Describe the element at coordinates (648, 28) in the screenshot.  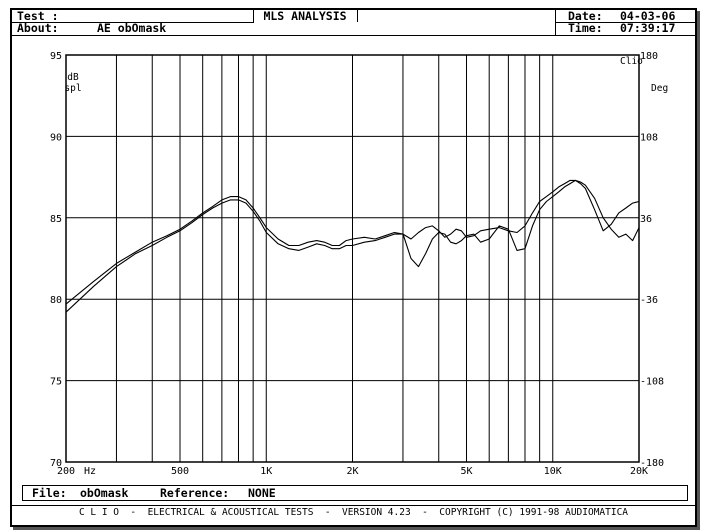
I see `time-value: 07:39:17` at that location.